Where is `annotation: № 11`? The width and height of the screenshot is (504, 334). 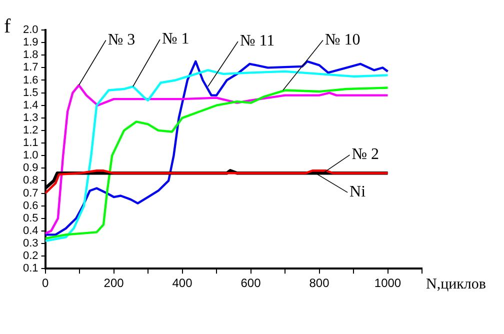
annotation: № 11 is located at coordinates (257, 41).